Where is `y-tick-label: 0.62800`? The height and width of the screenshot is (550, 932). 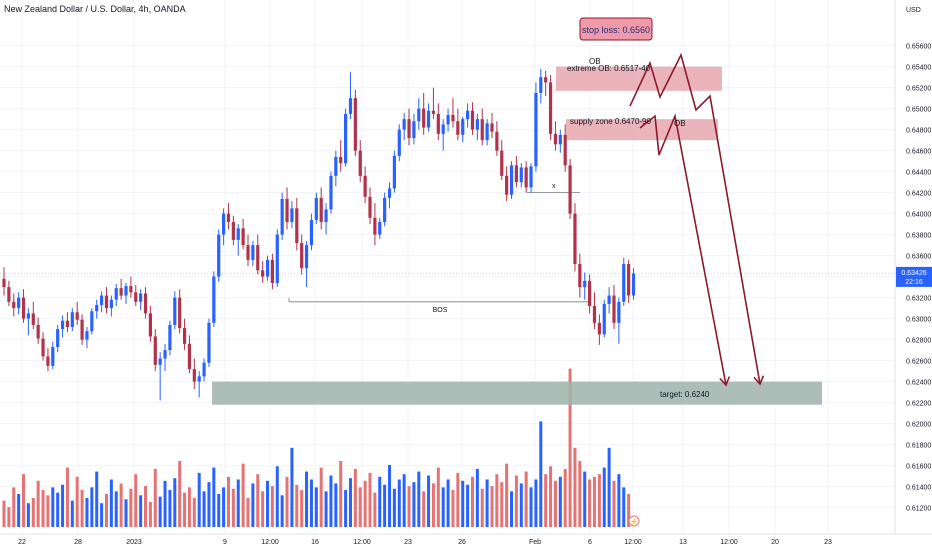 y-tick-label: 0.62800 is located at coordinates (918, 341).